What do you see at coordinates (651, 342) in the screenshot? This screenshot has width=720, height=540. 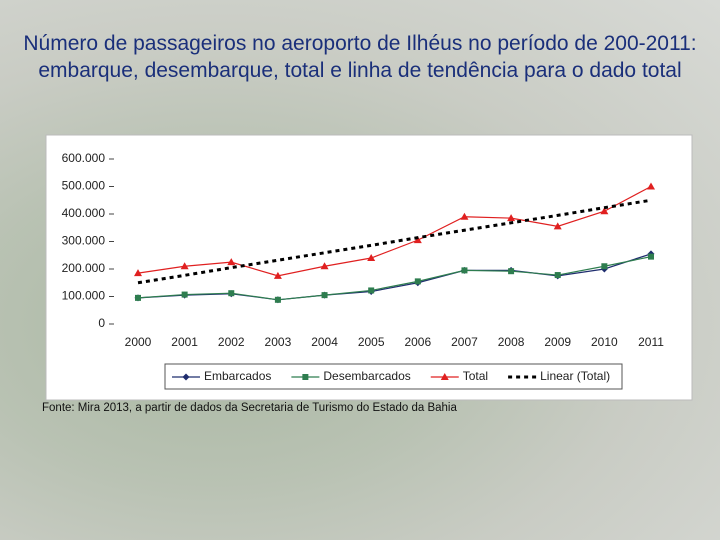 I see `x-tick-label: 2011` at bounding box center [651, 342].